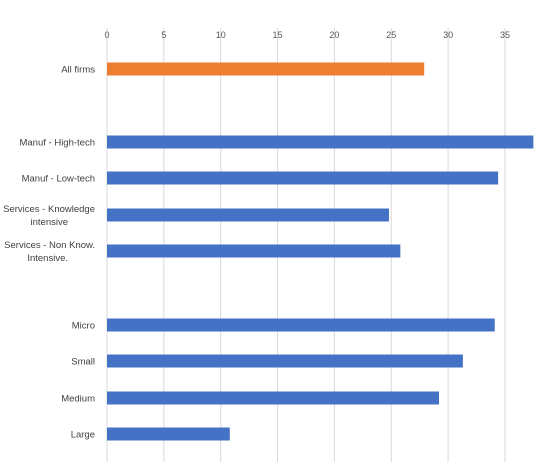 This screenshot has width=534, height=462. I want to click on x-tick-label: 15, so click(278, 35).